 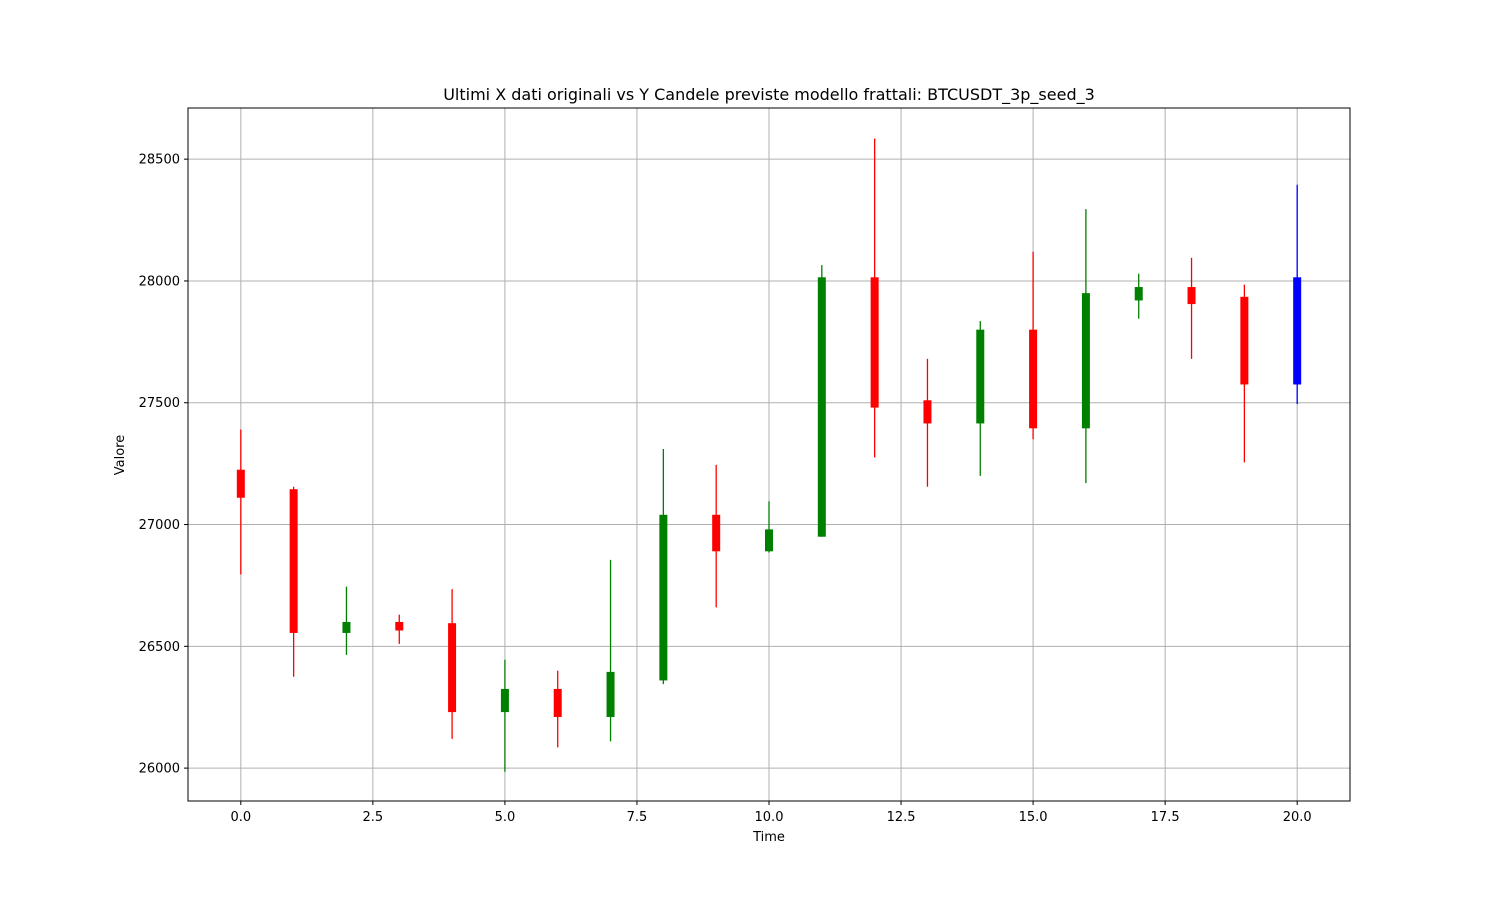 I want to click on x-tick-label: 12.5, so click(x=901, y=817).